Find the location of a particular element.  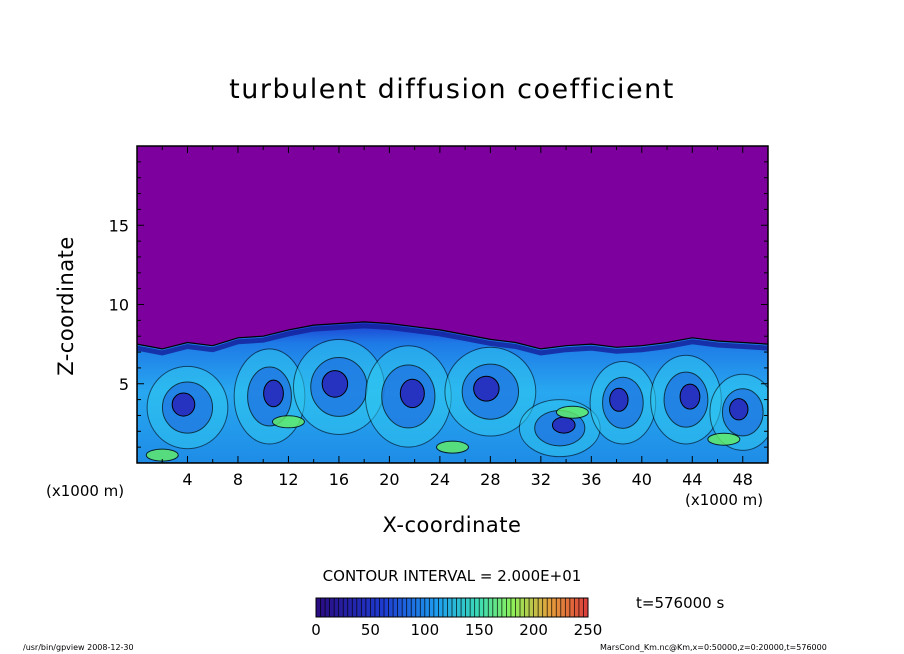

x-tick-label: 4 is located at coordinates (187, 479).